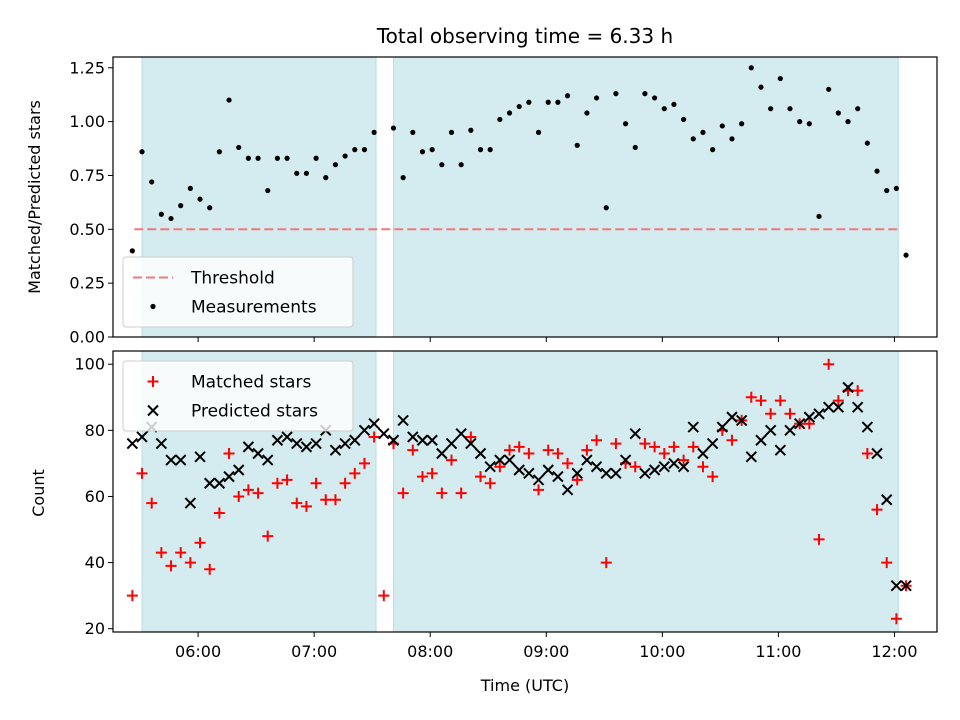 The height and width of the screenshot is (720, 960). I want to click on top-panel-ylabel: Matched/Predicted stars, so click(34, 197).